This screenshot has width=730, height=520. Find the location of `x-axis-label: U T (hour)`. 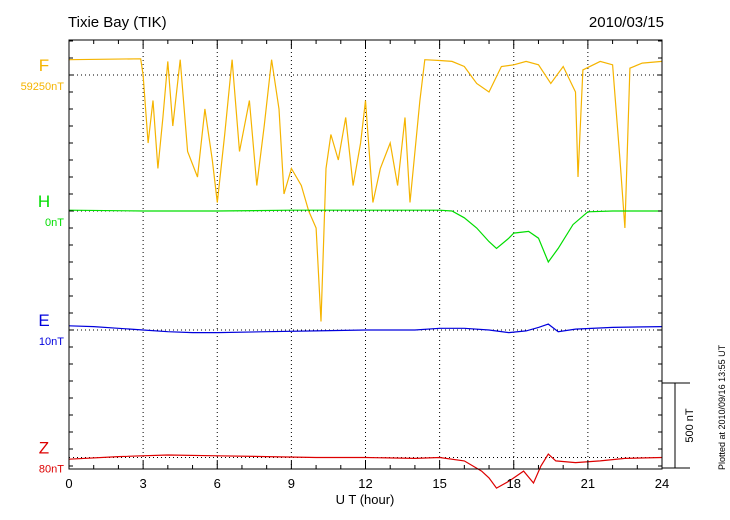

x-axis-label: U T (hour) is located at coordinates (365, 499).